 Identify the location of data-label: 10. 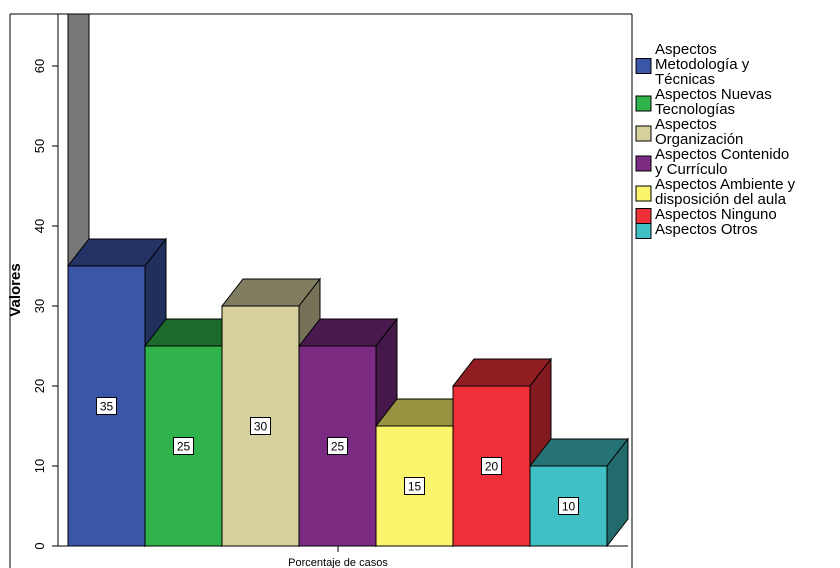
(569, 507).